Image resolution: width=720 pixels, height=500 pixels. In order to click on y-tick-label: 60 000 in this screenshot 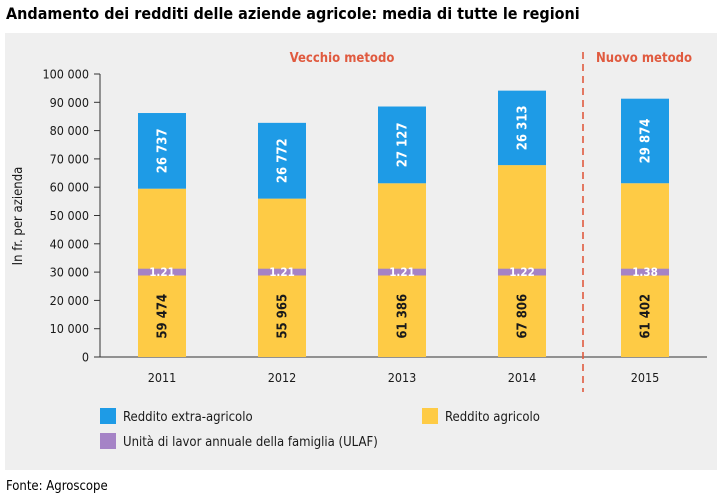, I will do `click(69, 187)`.